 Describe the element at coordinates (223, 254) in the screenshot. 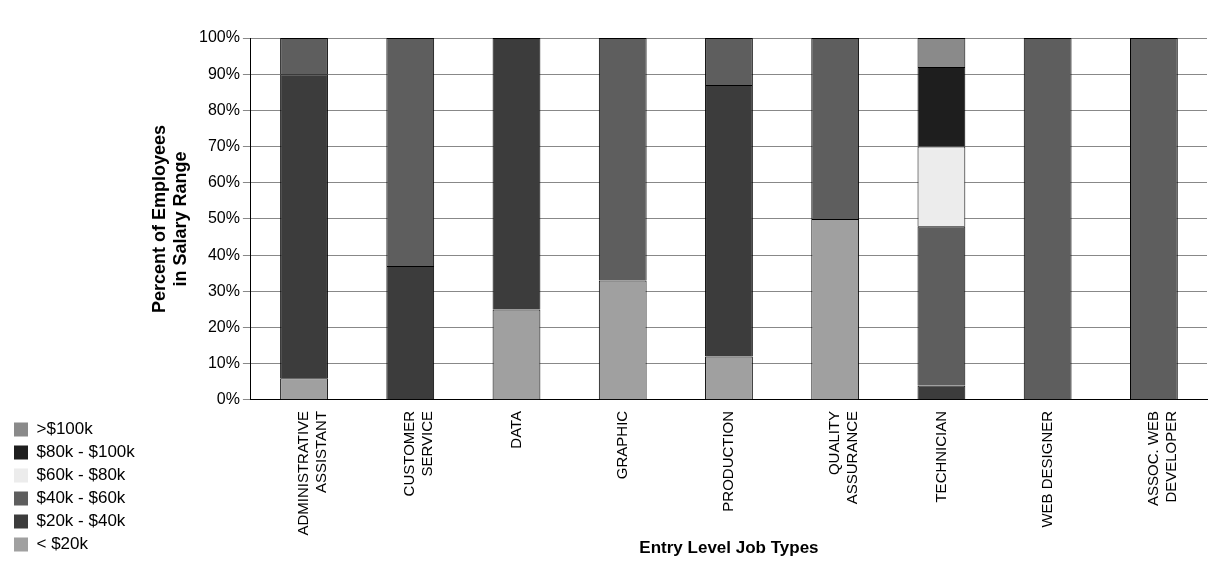

I see `y-tick-label: 40%` at that location.